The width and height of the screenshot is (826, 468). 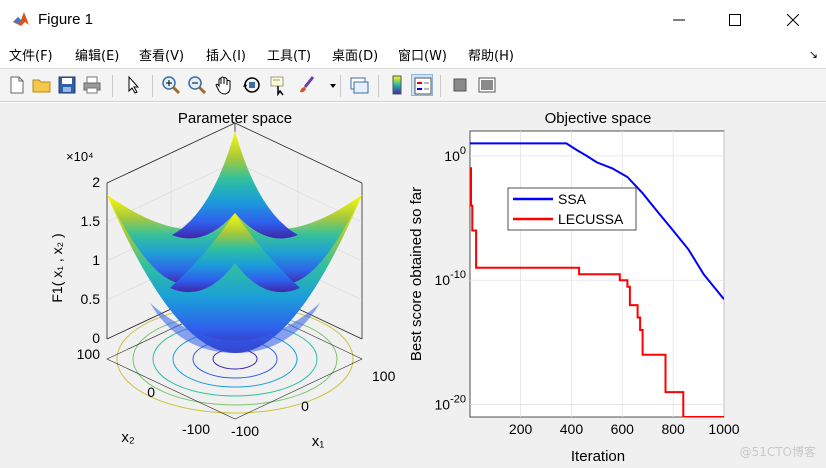 I want to click on objective-legend: SSA LECUSSA, so click(x=572, y=209).